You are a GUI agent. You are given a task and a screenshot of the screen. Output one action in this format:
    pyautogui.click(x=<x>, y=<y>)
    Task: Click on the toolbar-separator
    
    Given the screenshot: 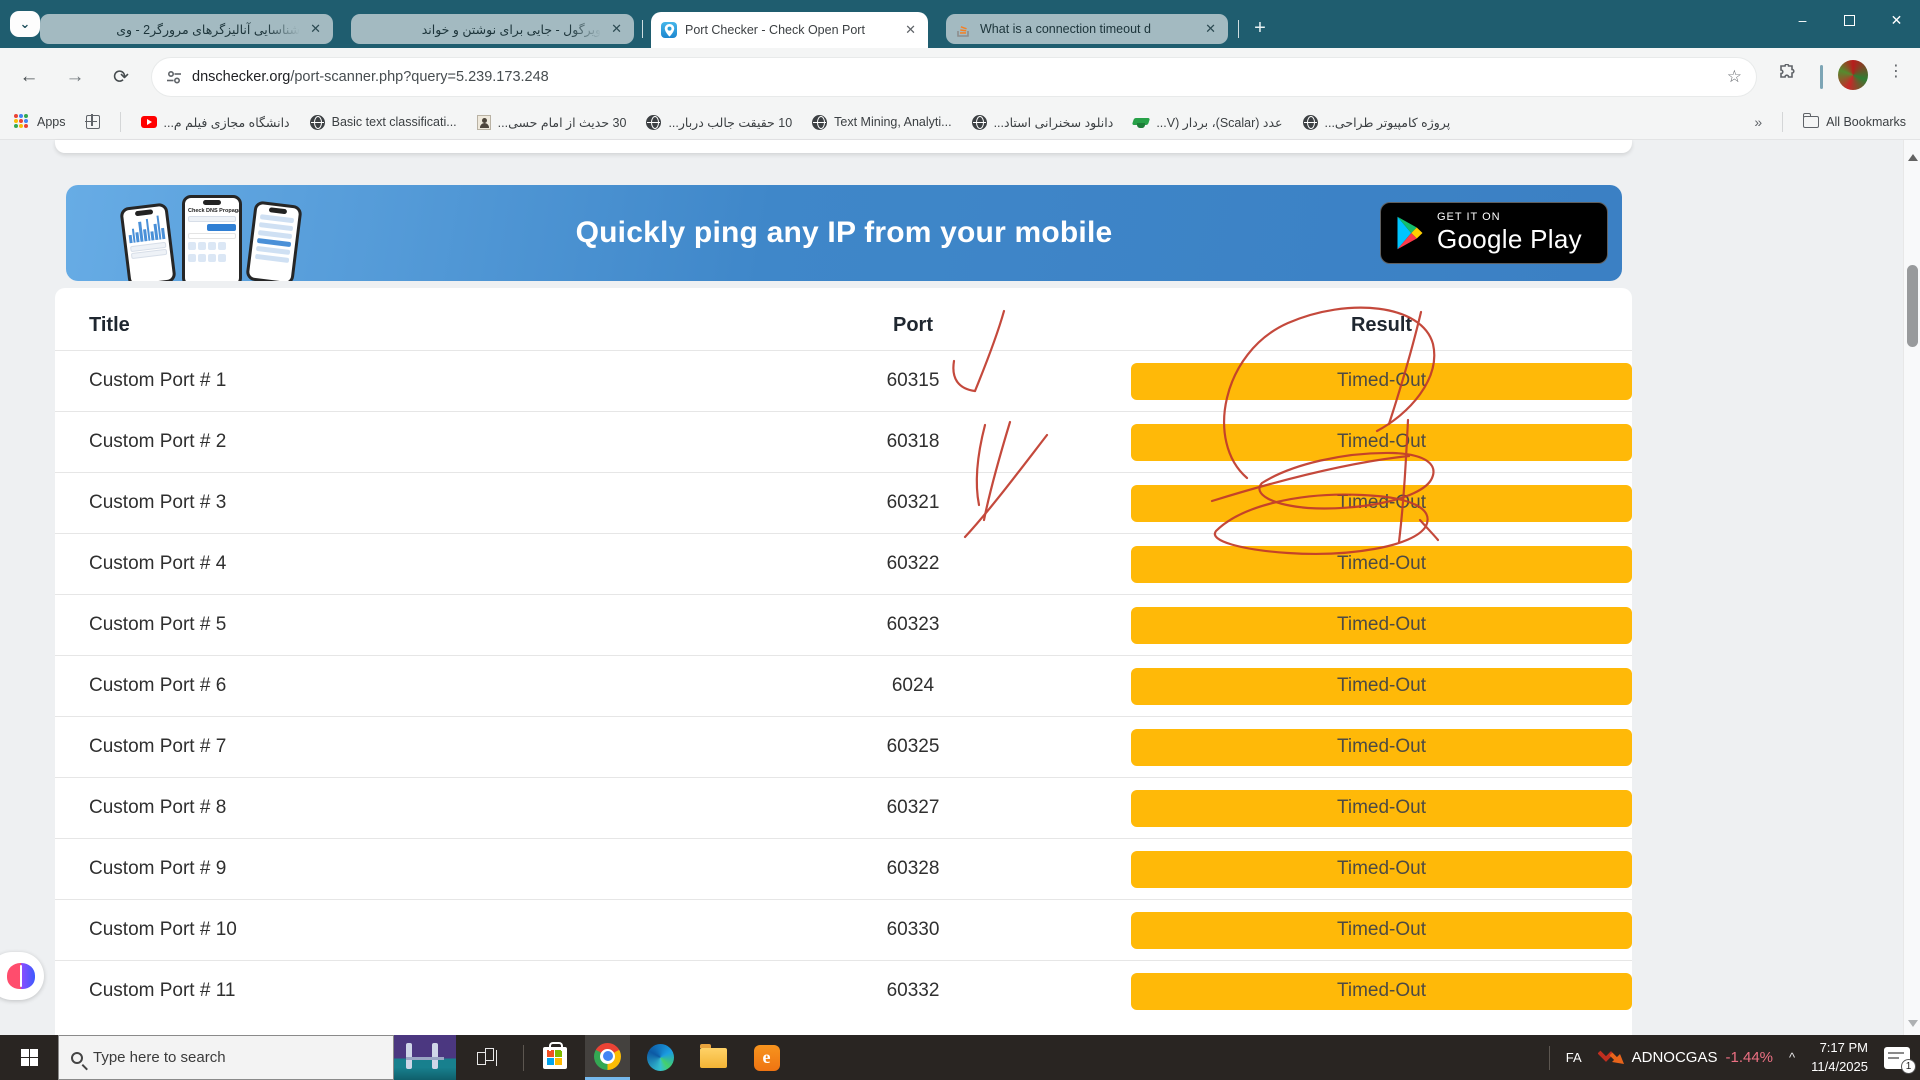 What is the action you would take?
    pyautogui.click(x=1821, y=77)
    